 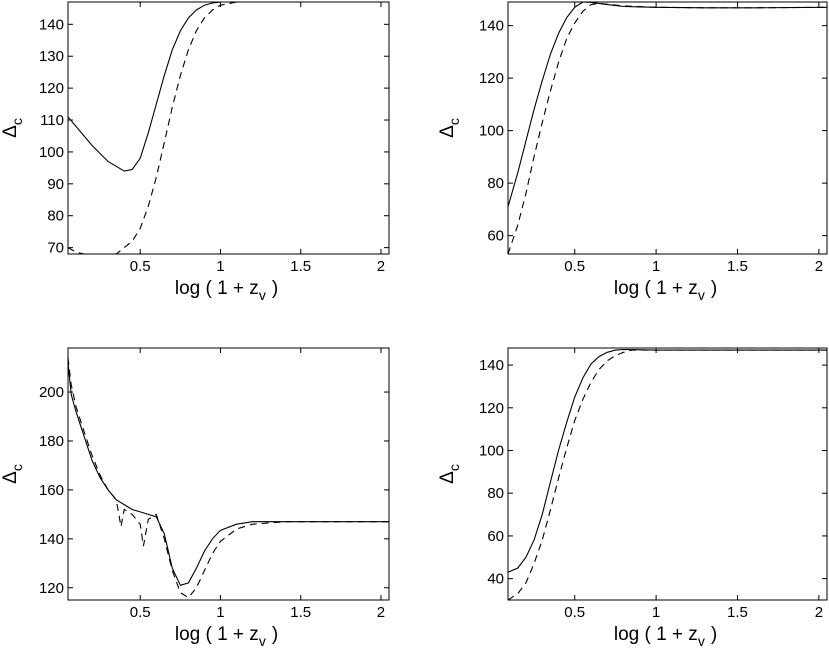 I want to click on y-tick-label: 90, so click(x=55, y=184).